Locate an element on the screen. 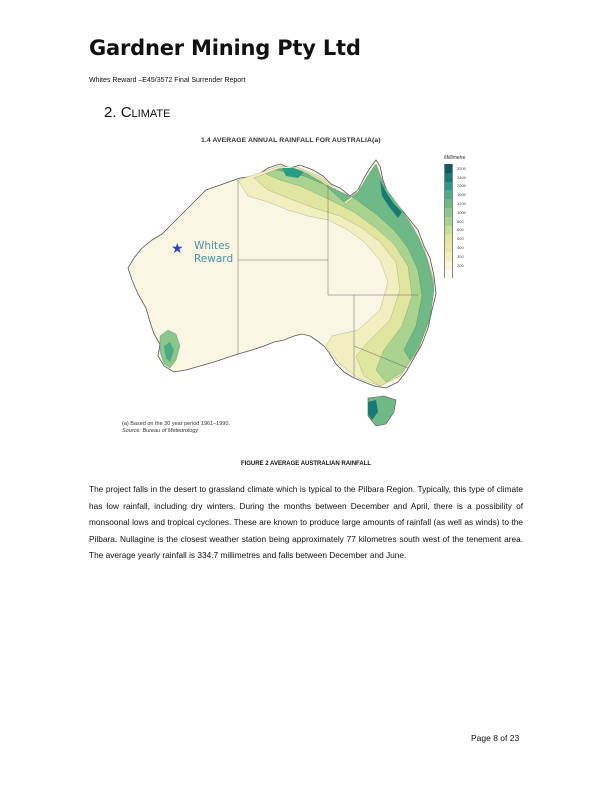  legend-row: 2000 is located at coordinates (466, 186).